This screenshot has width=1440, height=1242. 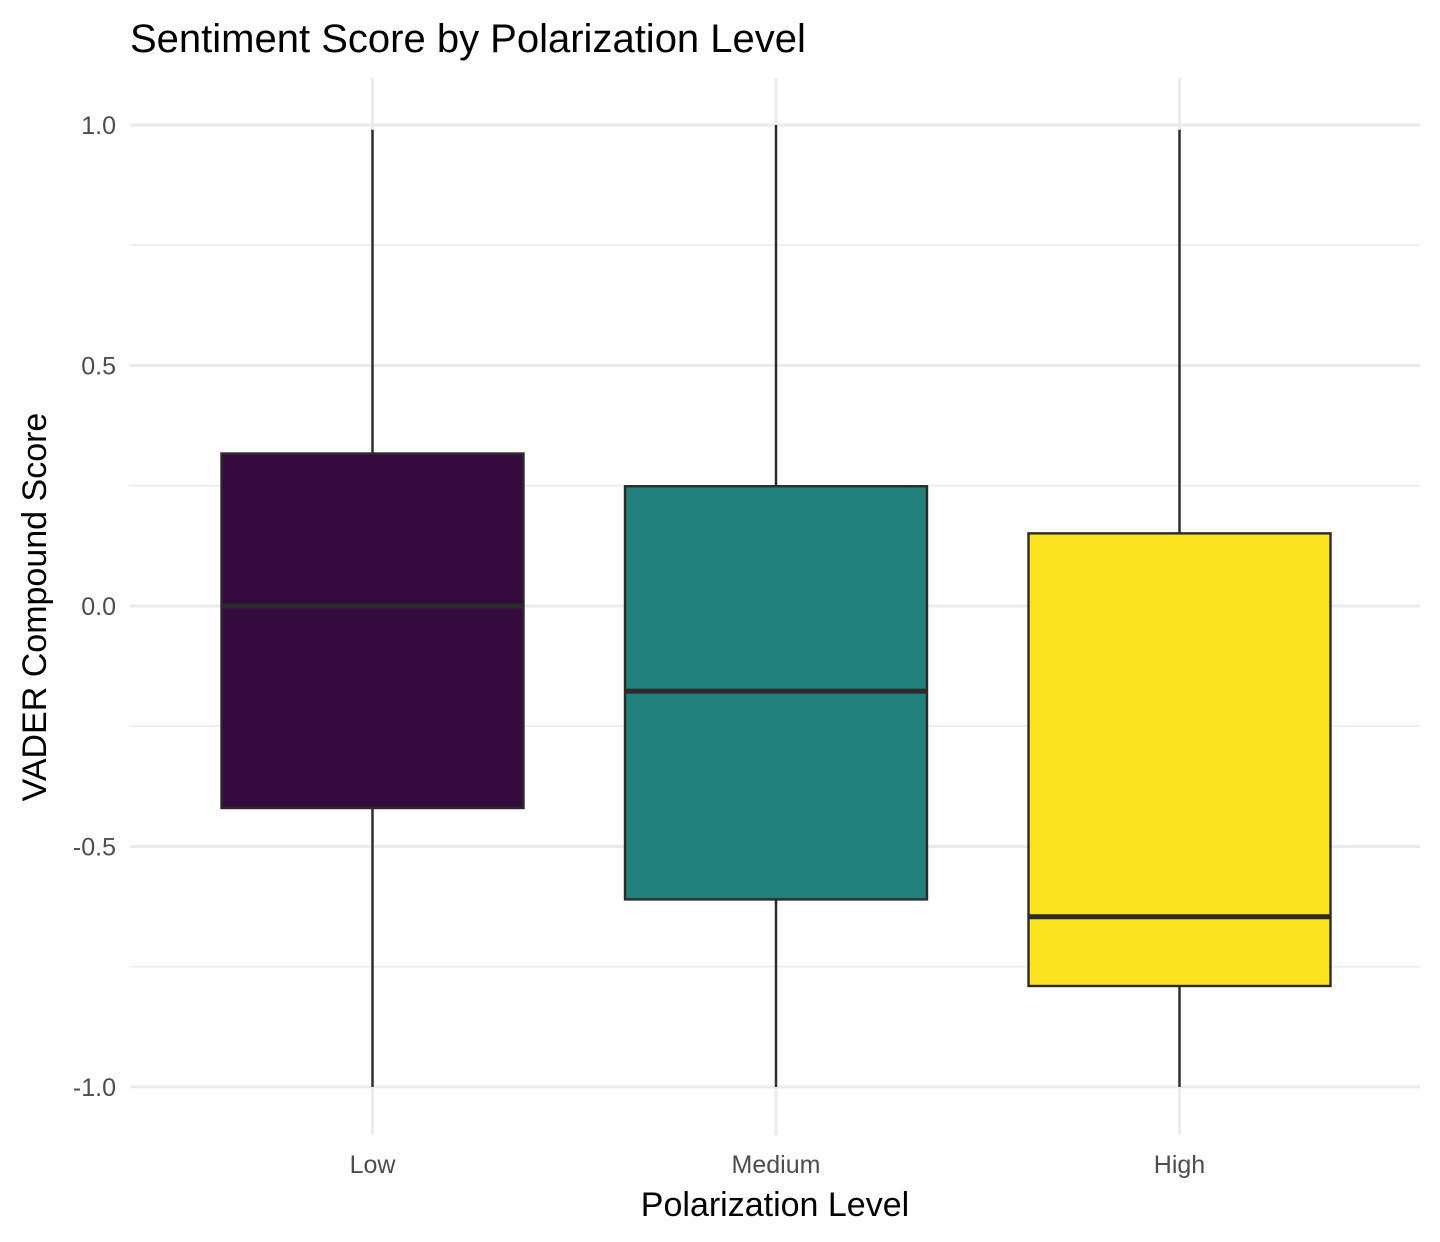 What do you see at coordinates (1179, 1165) in the screenshot?
I see `x-tick-label: High` at bounding box center [1179, 1165].